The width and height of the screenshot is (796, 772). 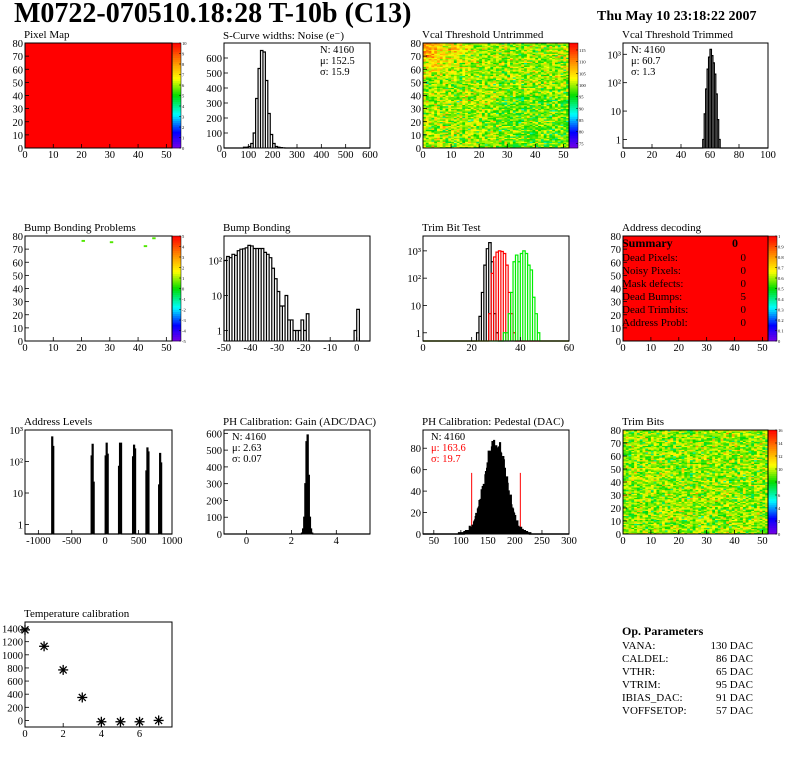 What do you see at coordinates (616, 276) in the screenshot?
I see `y-tick-label: 50` at bounding box center [616, 276].